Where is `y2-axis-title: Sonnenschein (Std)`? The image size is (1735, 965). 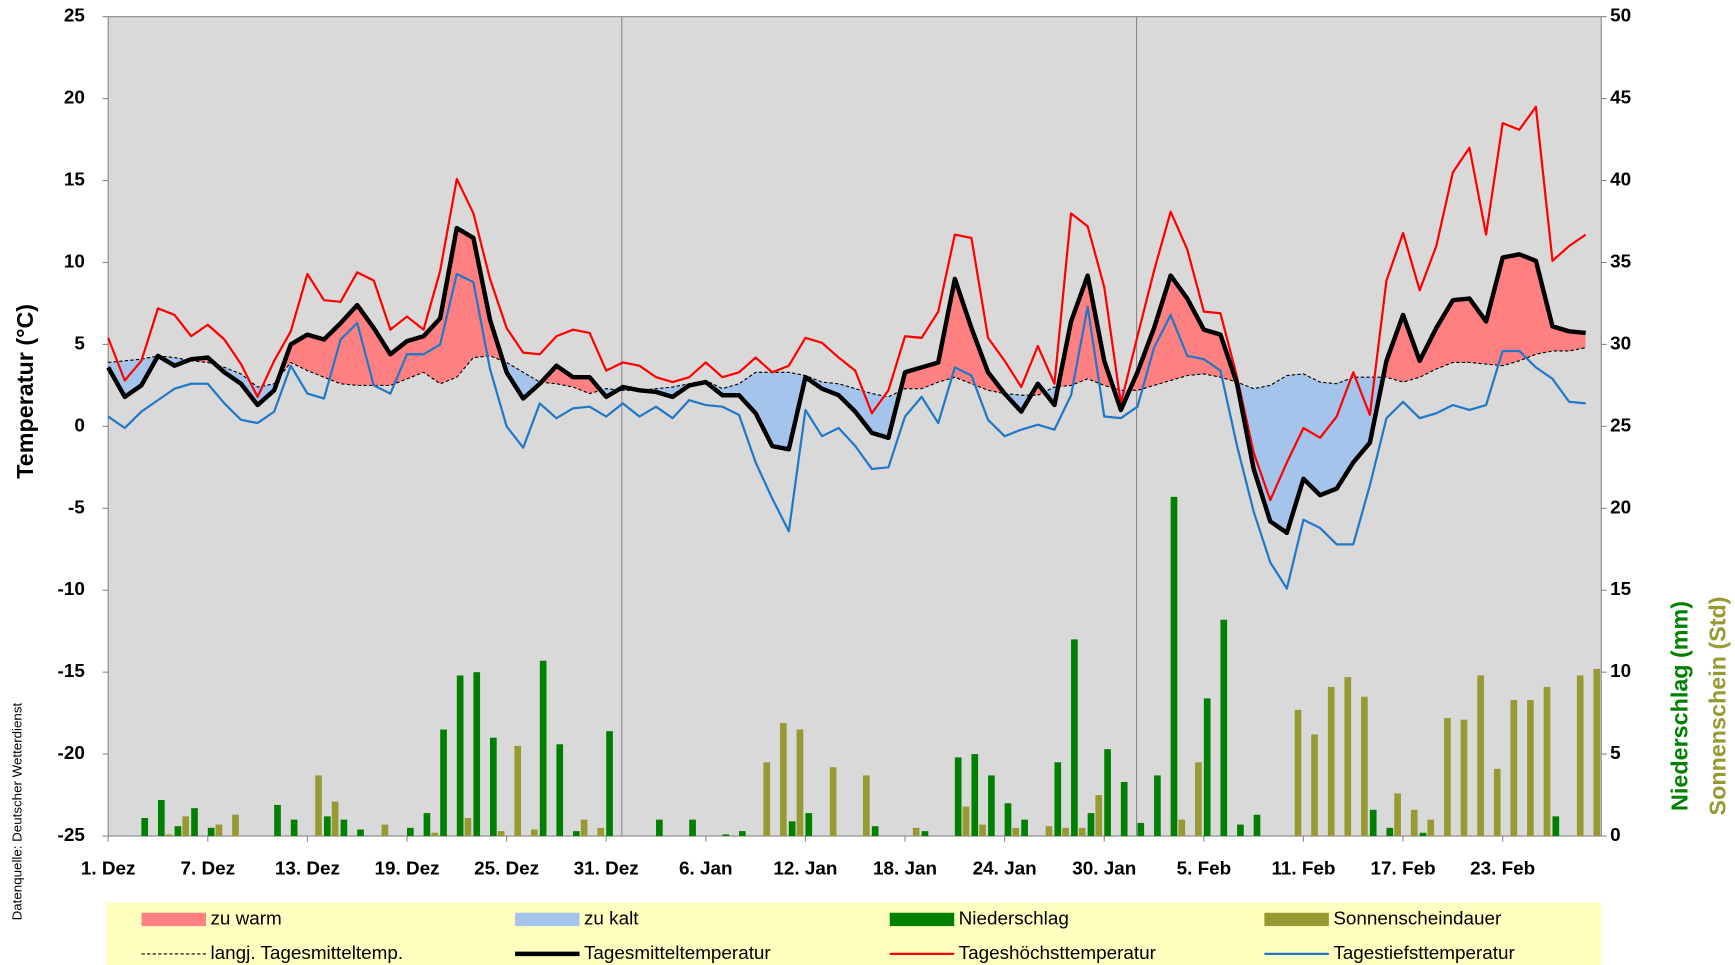 y2-axis-title: Sonnenschein (Std) is located at coordinates (1717, 705).